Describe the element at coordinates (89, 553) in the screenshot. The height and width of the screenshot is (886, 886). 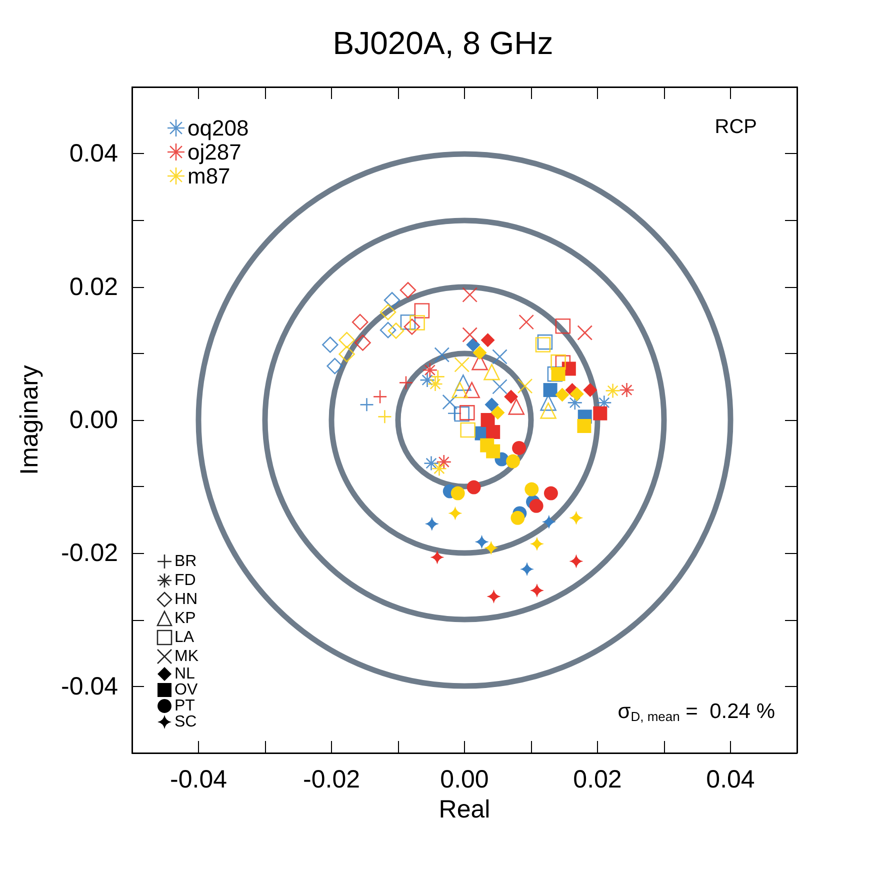
I see `y-tick-label: -0.02` at that location.